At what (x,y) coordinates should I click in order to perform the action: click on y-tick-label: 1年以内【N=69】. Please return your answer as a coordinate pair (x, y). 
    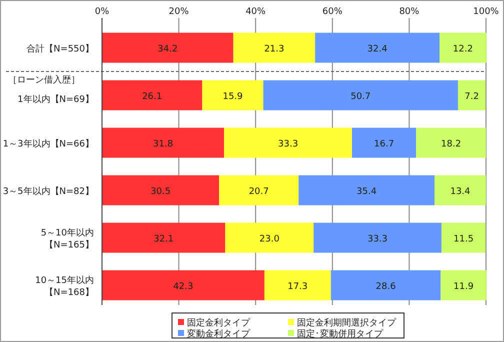
    Looking at the image, I should click on (56, 99).